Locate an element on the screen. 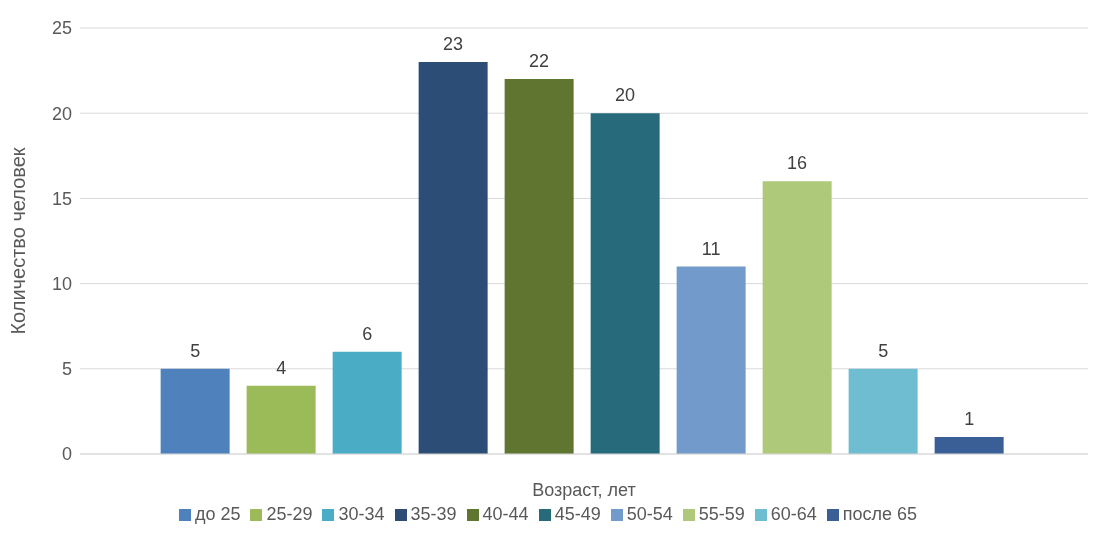 Image resolution: width=1106 pixels, height=540 pixels. y-tick-label: 10 is located at coordinates (61, 283).